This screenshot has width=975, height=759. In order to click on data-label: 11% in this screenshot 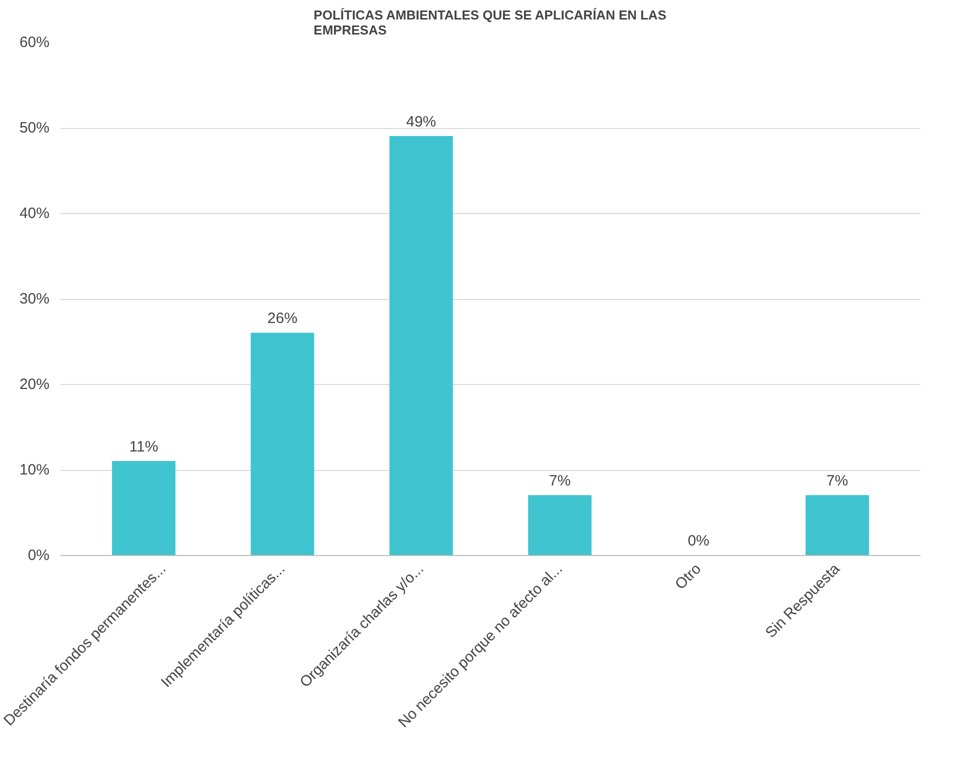, I will do `click(143, 447)`.